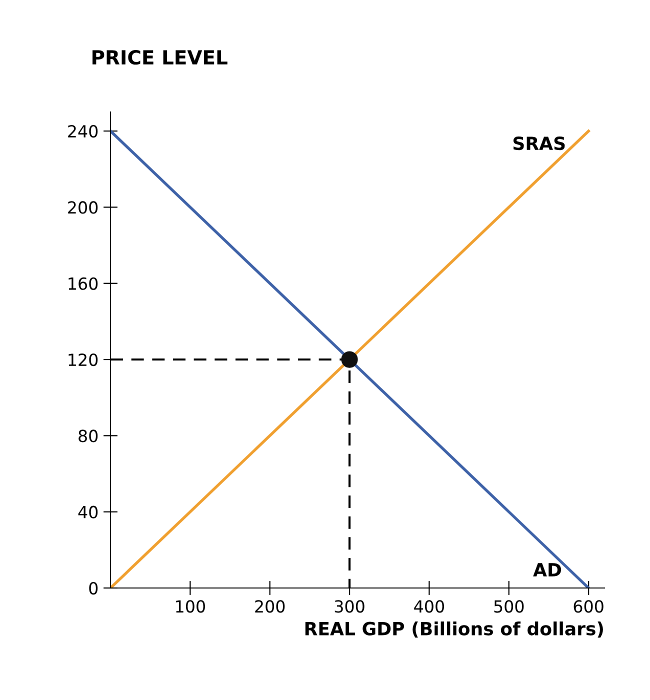 This screenshot has width=650, height=700. What do you see at coordinates (83, 131) in the screenshot?
I see `y-tick-label: 240` at bounding box center [83, 131].